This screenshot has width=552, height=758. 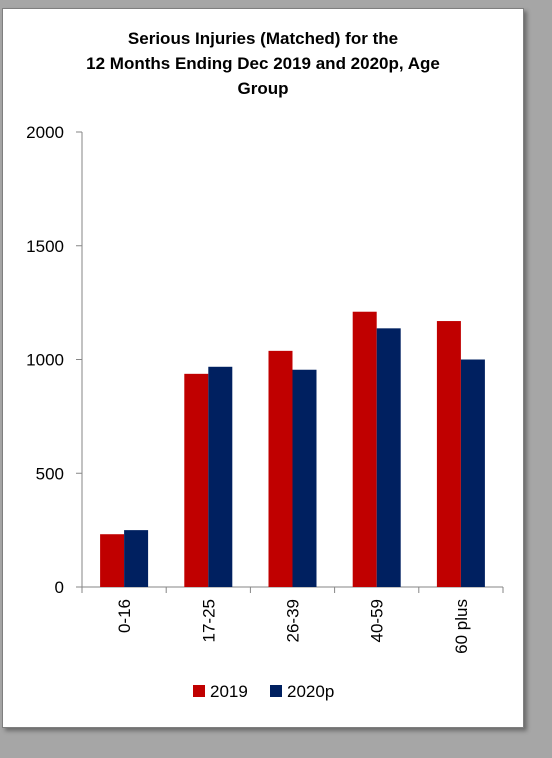 What do you see at coordinates (50, 473) in the screenshot?
I see `y-tick-label: 500` at bounding box center [50, 473].